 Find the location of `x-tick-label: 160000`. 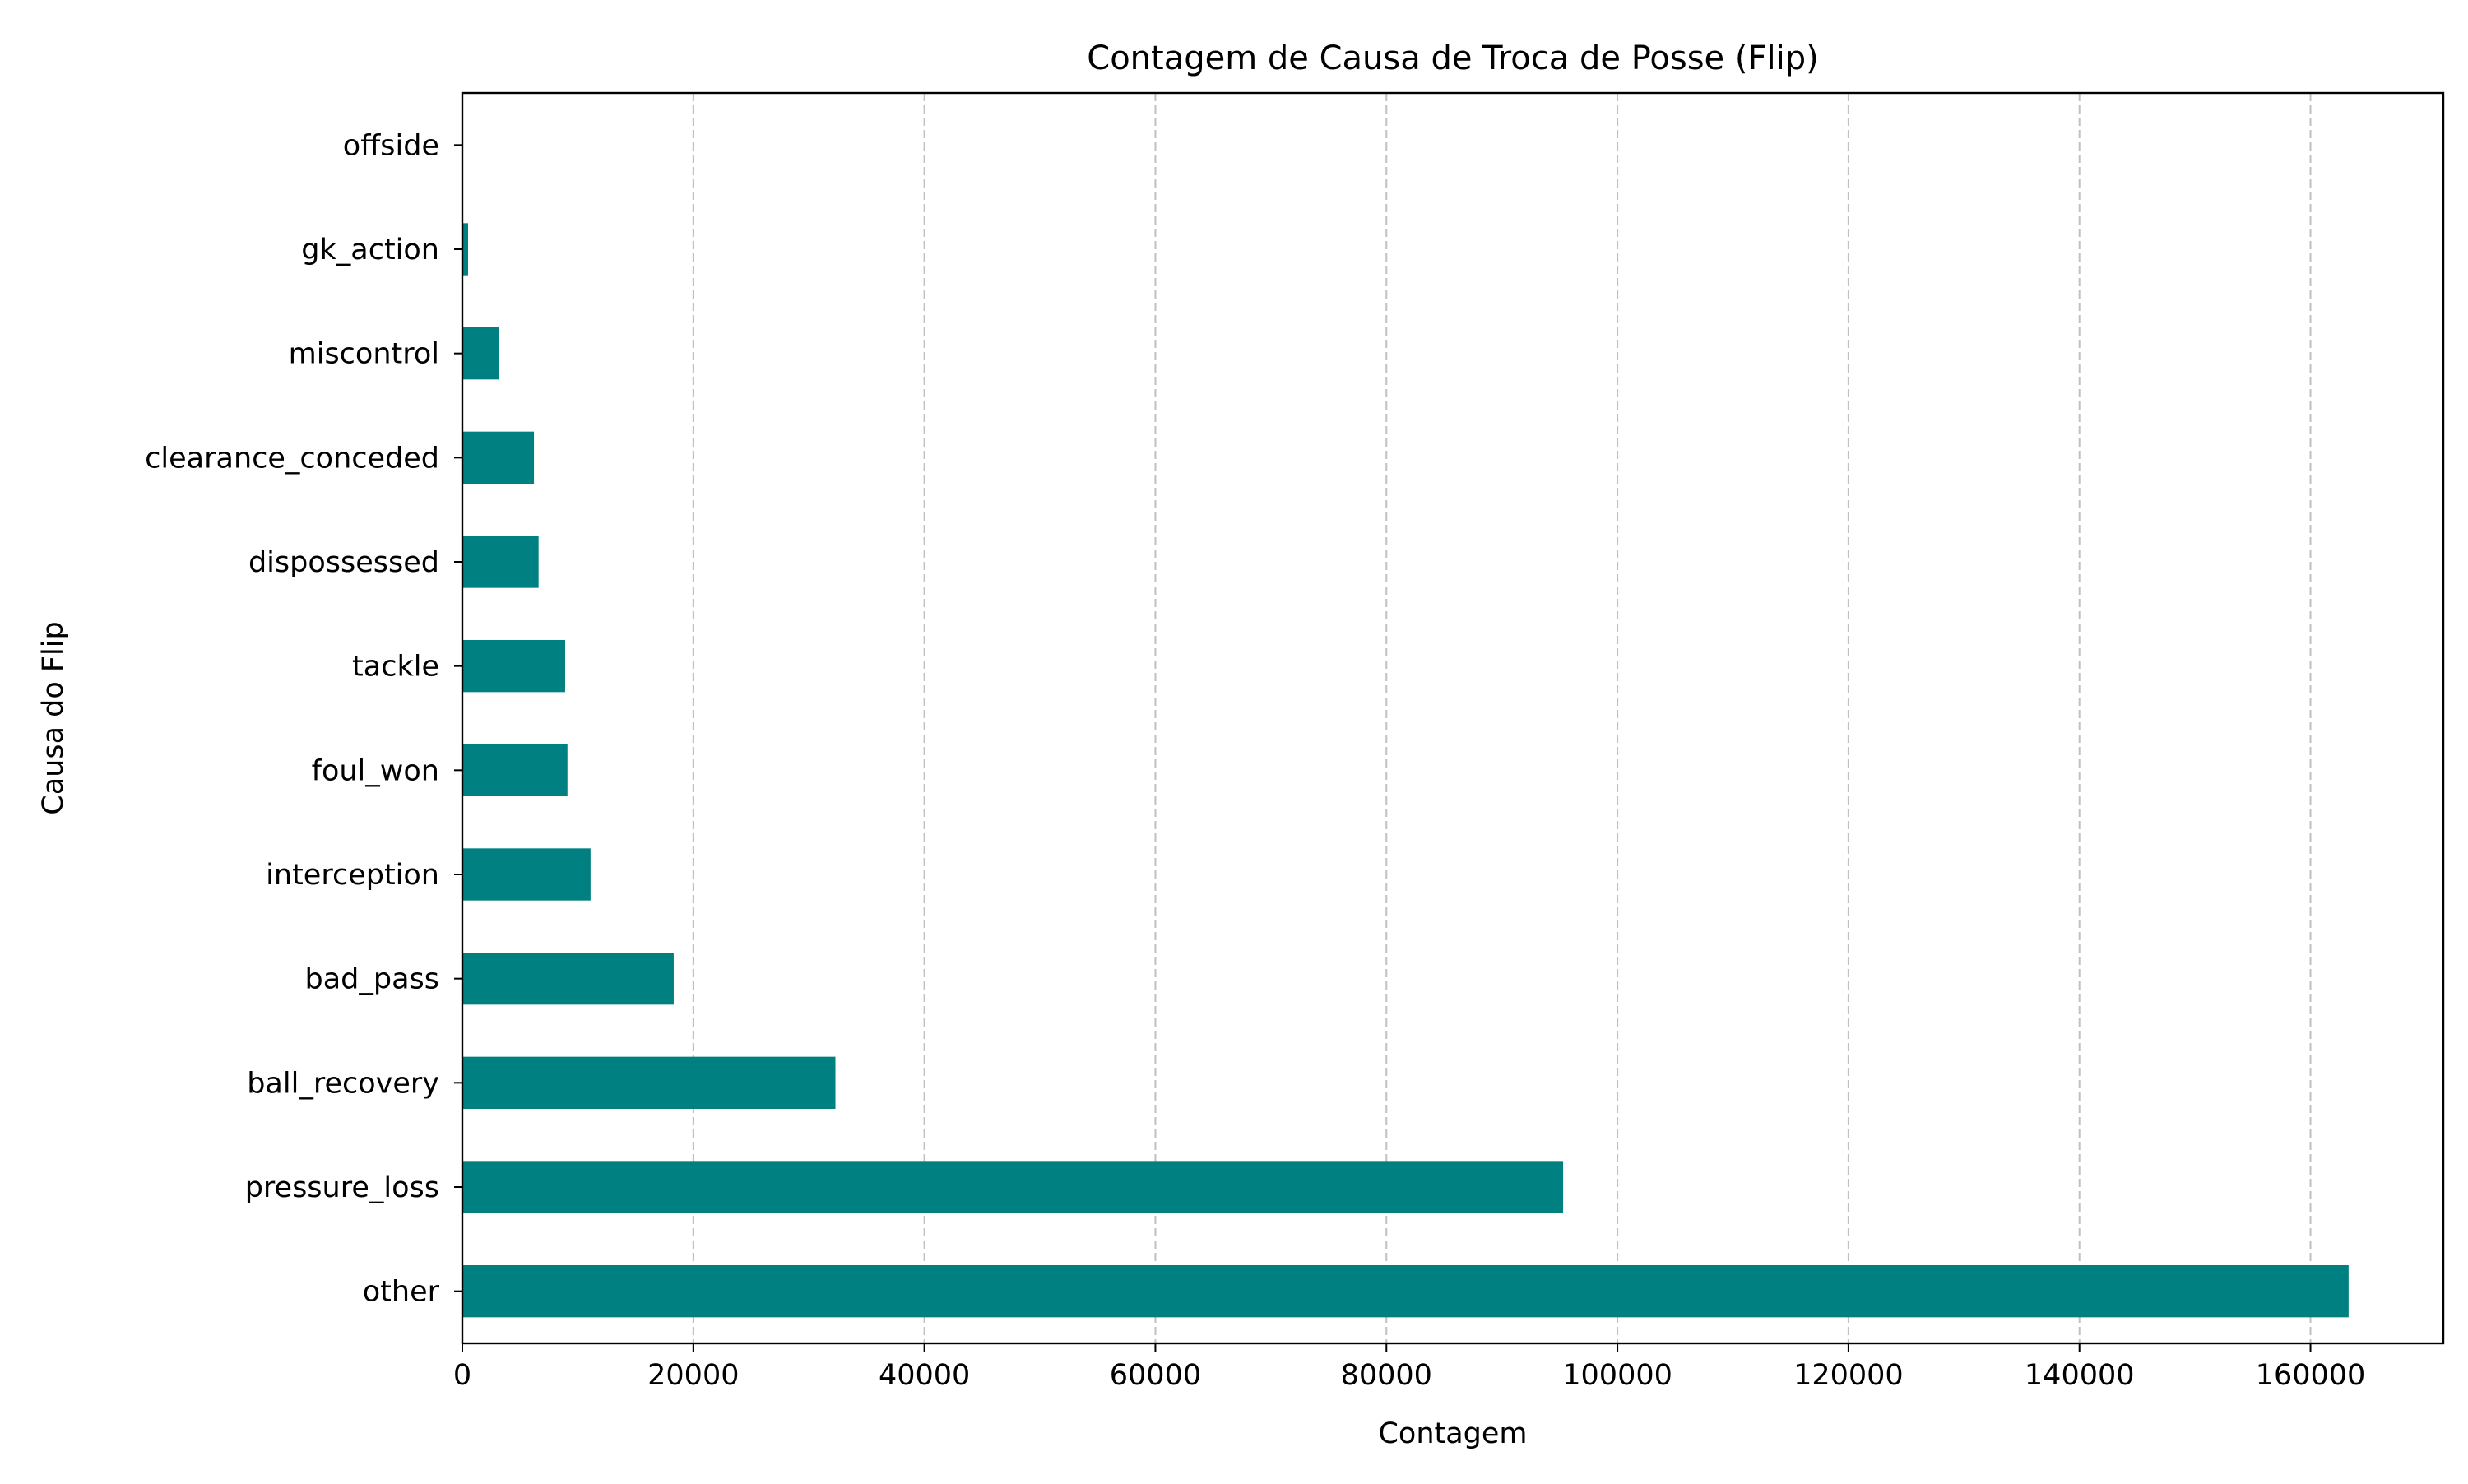

x-tick-label: 160000 is located at coordinates (2311, 1375).